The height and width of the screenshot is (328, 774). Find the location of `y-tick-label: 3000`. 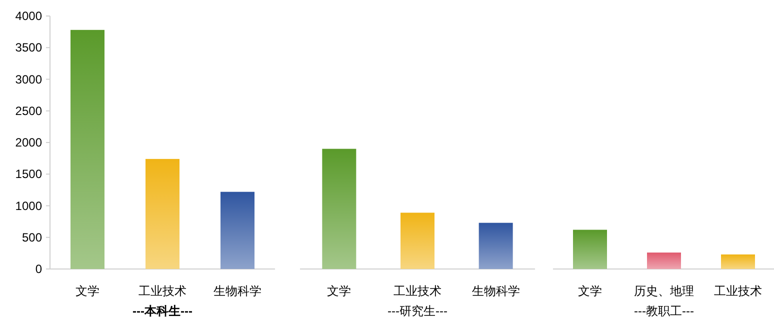

y-tick-label: 3000 is located at coordinates (28, 79).